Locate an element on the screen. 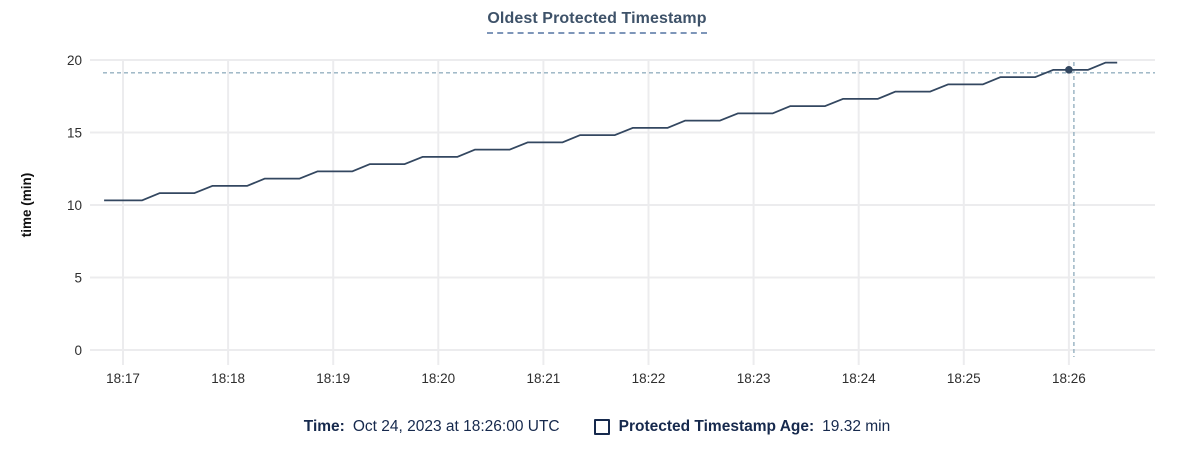 The height and width of the screenshot is (466, 1194). legend-item-protected-timestamp-age: Protected Timestamp Age: 19.32 min is located at coordinates (742, 427).